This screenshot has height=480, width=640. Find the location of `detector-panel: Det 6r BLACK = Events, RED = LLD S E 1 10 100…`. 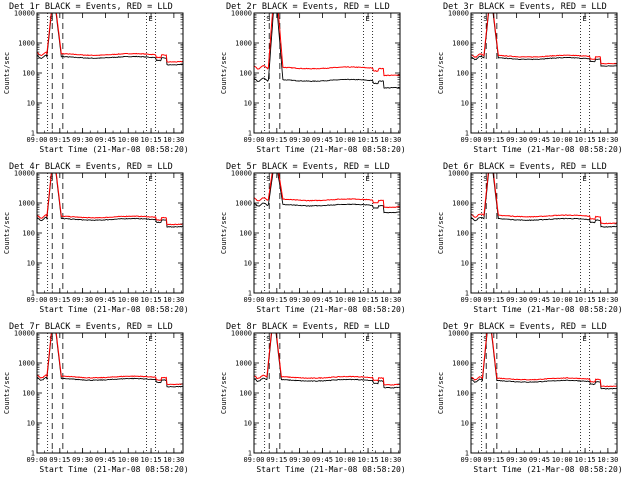

detector-panel: Det 6r BLACK = Events, RED = LLD S E 1 10 100… is located at coordinates (530, 238).